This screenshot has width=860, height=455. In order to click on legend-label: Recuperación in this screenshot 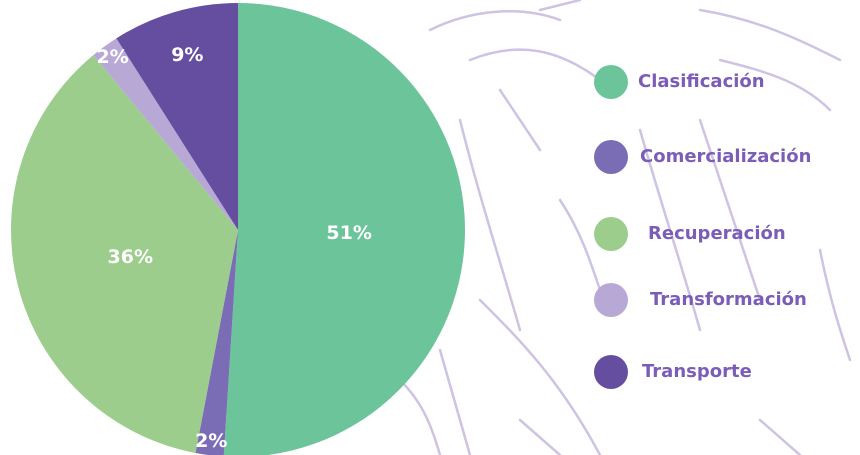, I will do `click(717, 233)`.